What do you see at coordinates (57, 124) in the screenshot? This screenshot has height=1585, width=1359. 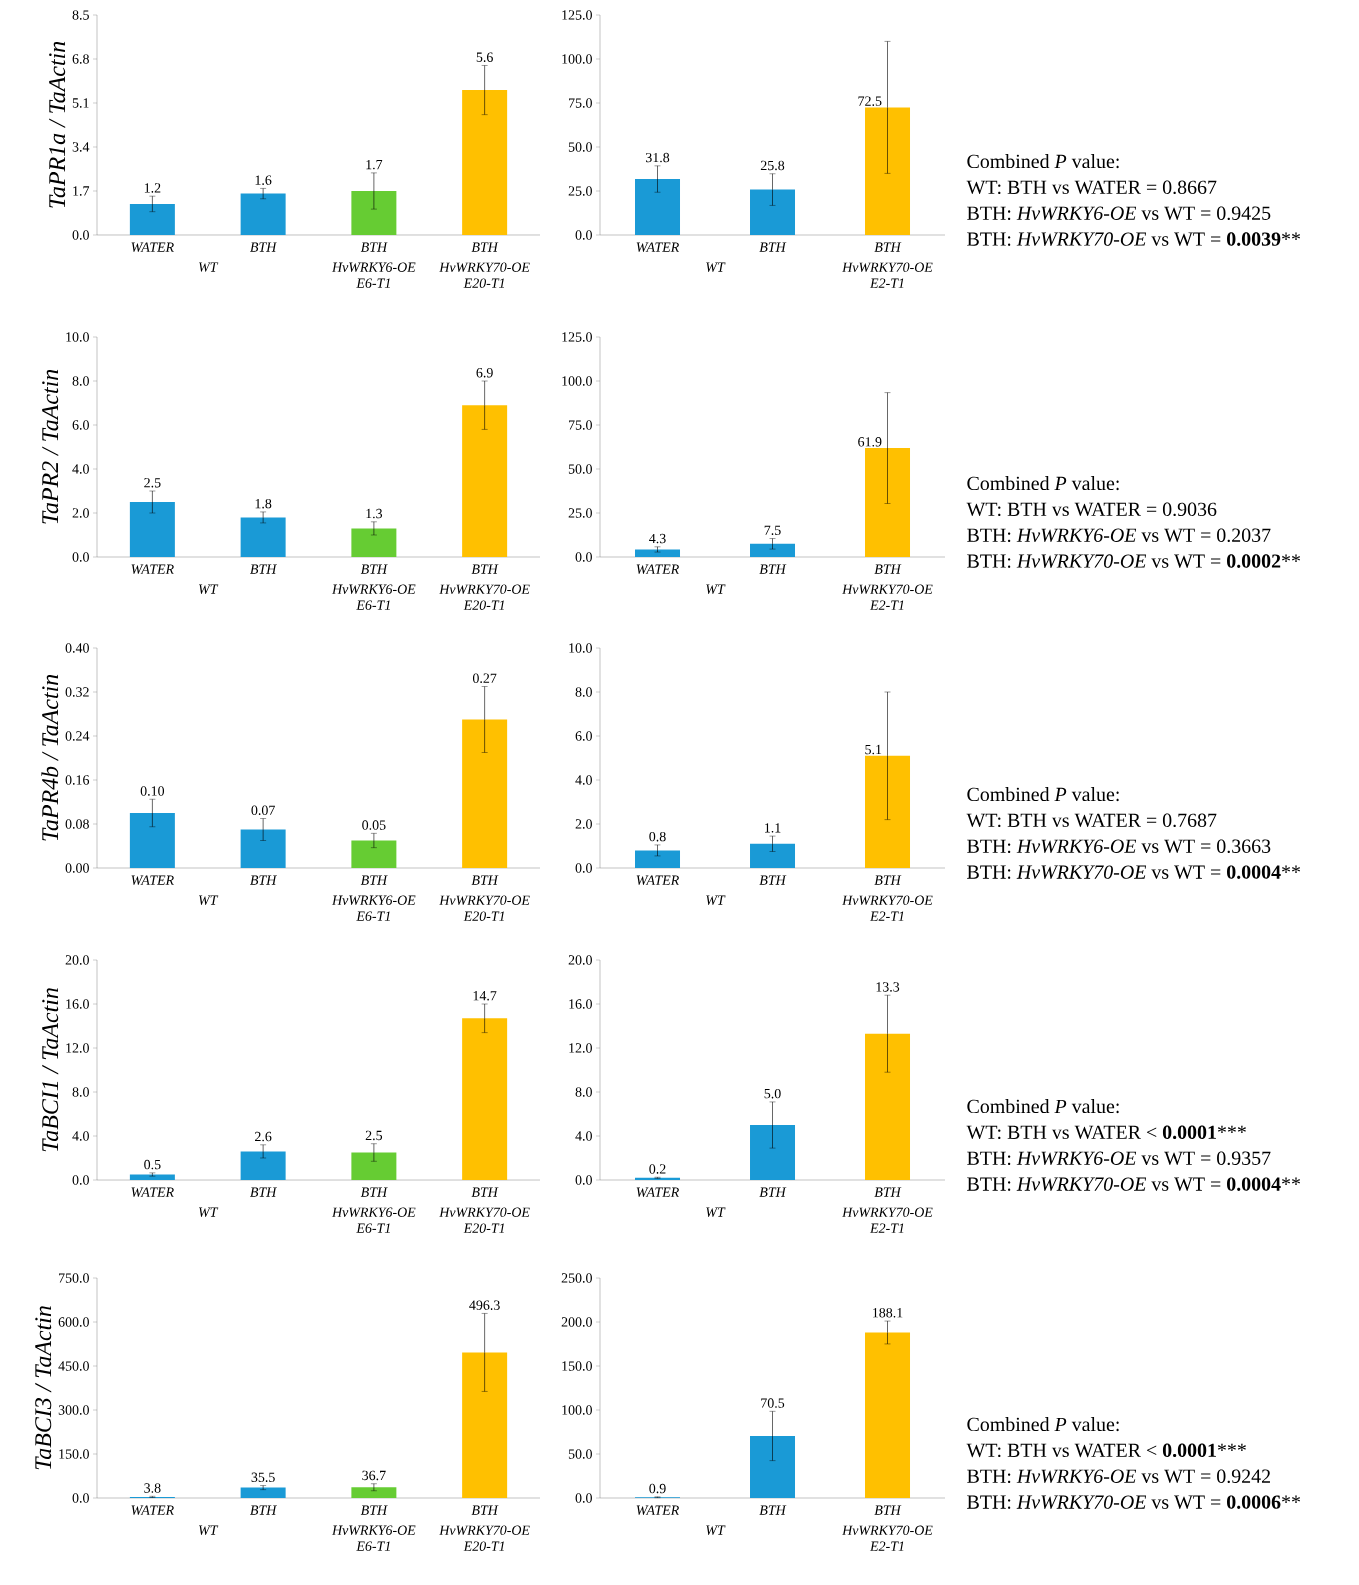 I see `y-axis-title: TaPR1a / TaActin` at bounding box center [57, 124].